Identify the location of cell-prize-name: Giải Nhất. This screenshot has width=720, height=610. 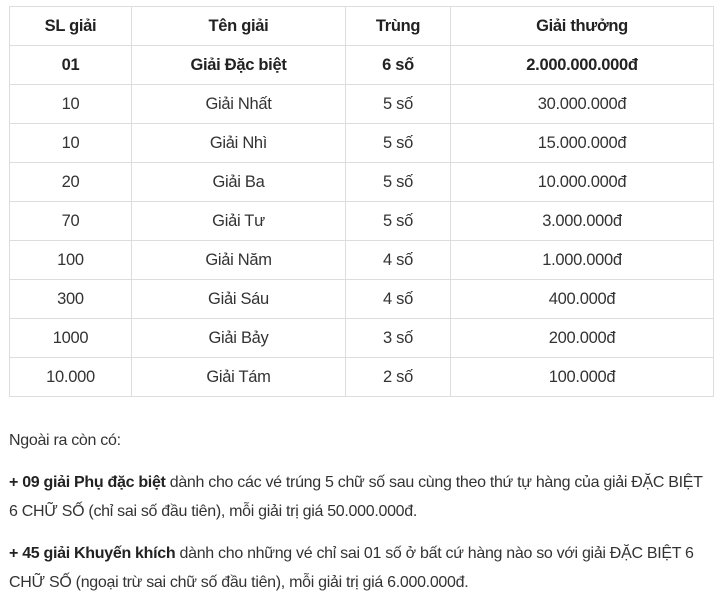
(238, 104).